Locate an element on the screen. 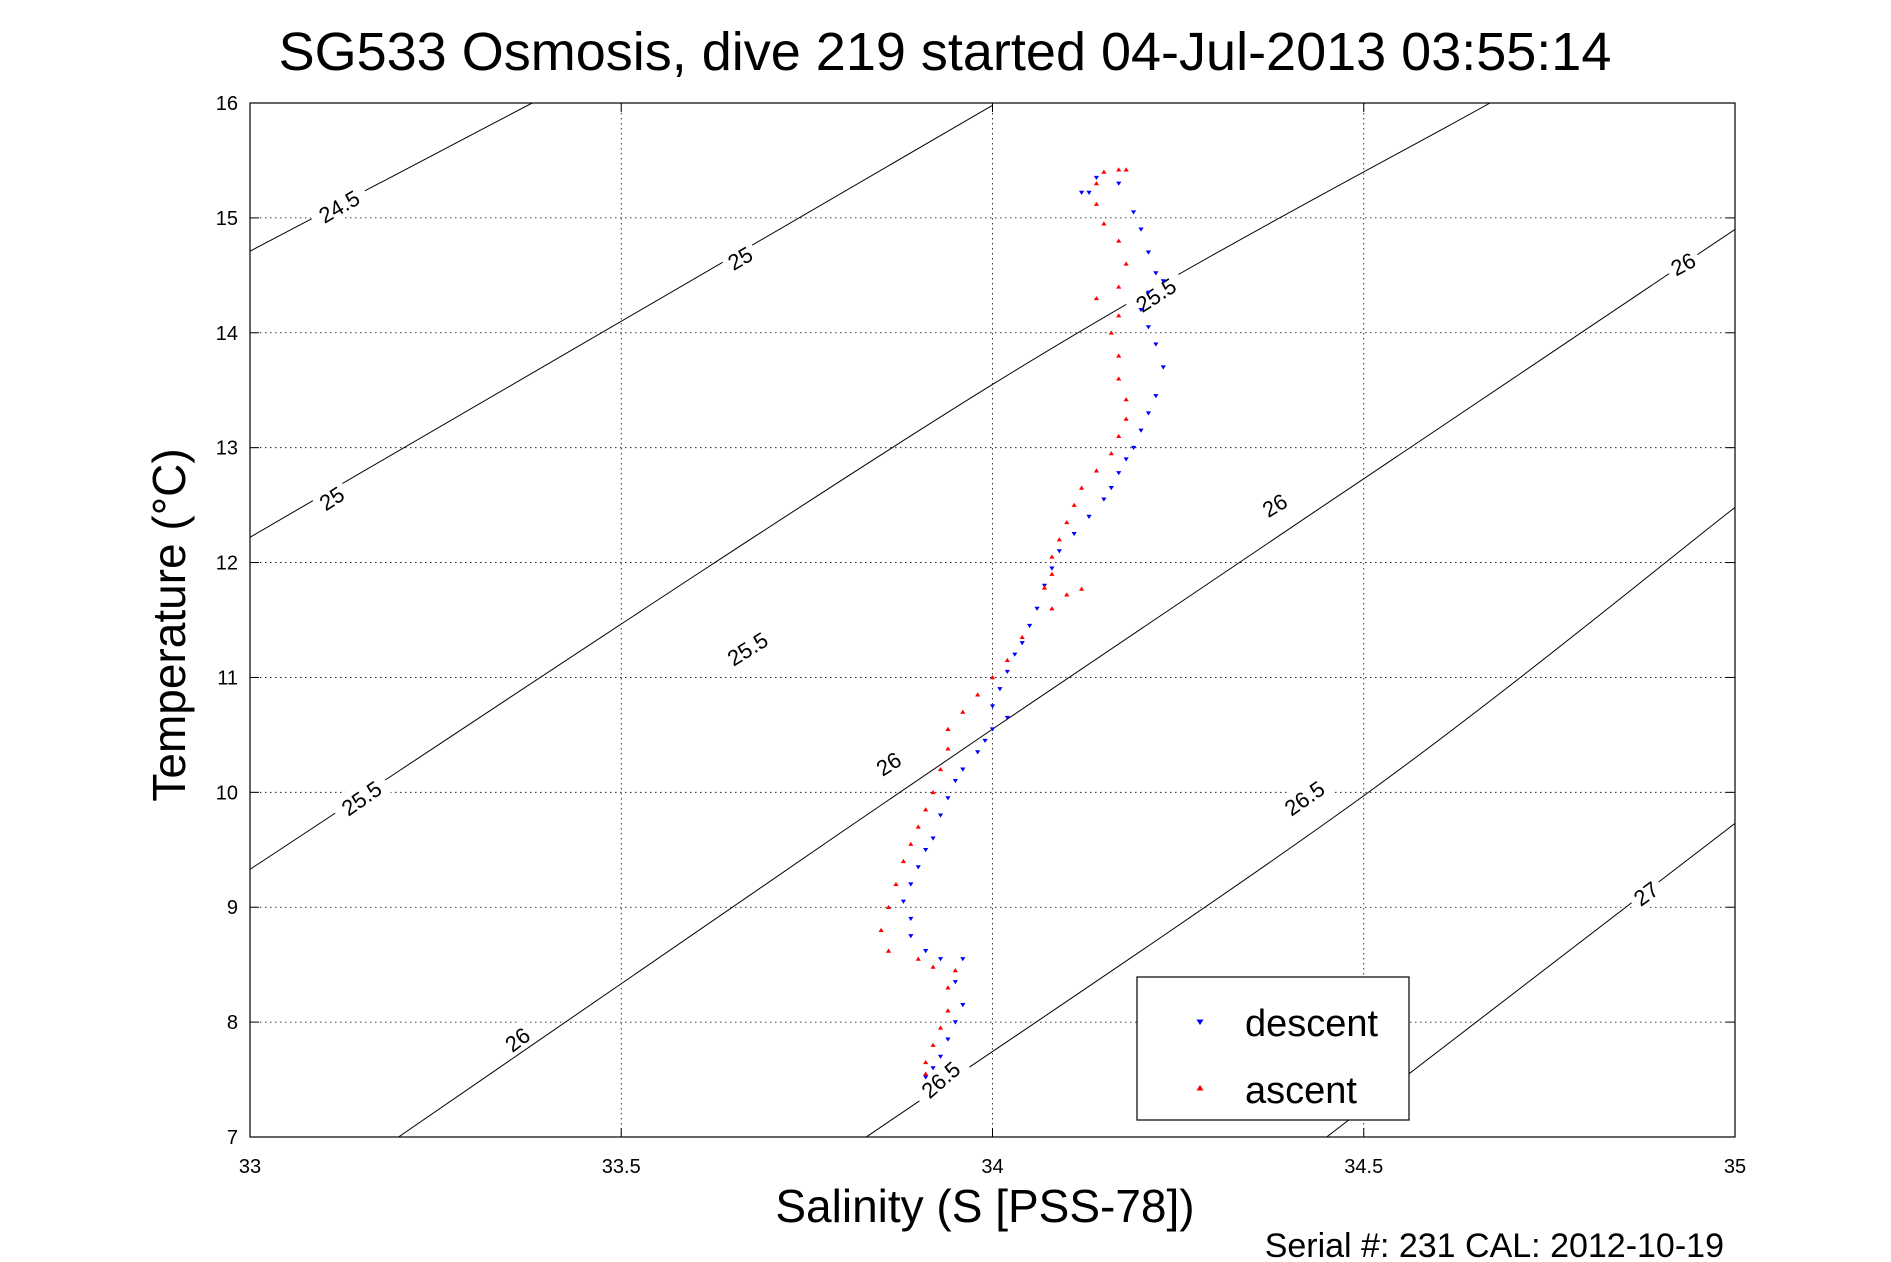 The height and width of the screenshot is (1262, 1891). y-tick-label: 14 is located at coordinates (227, 334).